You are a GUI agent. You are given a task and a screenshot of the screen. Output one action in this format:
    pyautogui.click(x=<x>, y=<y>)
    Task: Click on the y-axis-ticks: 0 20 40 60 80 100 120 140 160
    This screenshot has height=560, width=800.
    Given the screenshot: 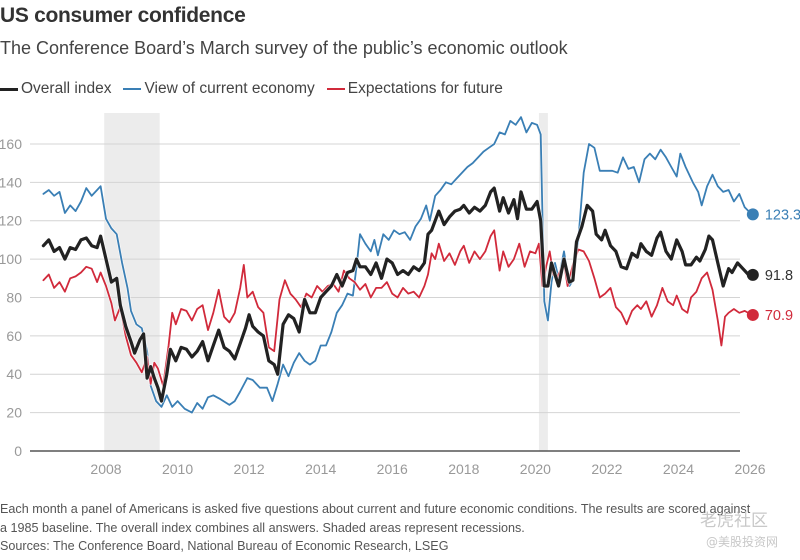 What is the action you would take?
    pyautogui.click(x=11, y=297)
    